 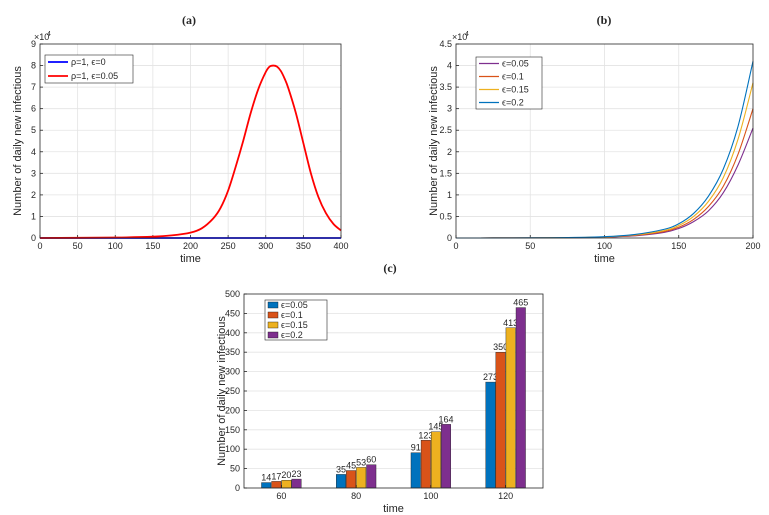 I want to click on y-tick-label: 4.5, so click(x=445, y=44).